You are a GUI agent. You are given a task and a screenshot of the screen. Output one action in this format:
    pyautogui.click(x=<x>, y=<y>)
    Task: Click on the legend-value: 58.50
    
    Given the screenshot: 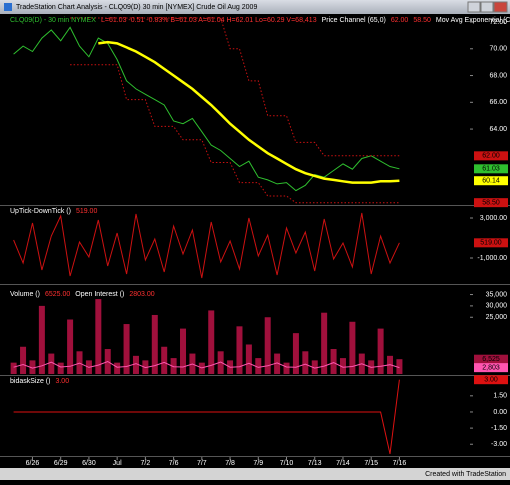 What is the action you would take?
    pyautogui.click(x=422, y=20)
    